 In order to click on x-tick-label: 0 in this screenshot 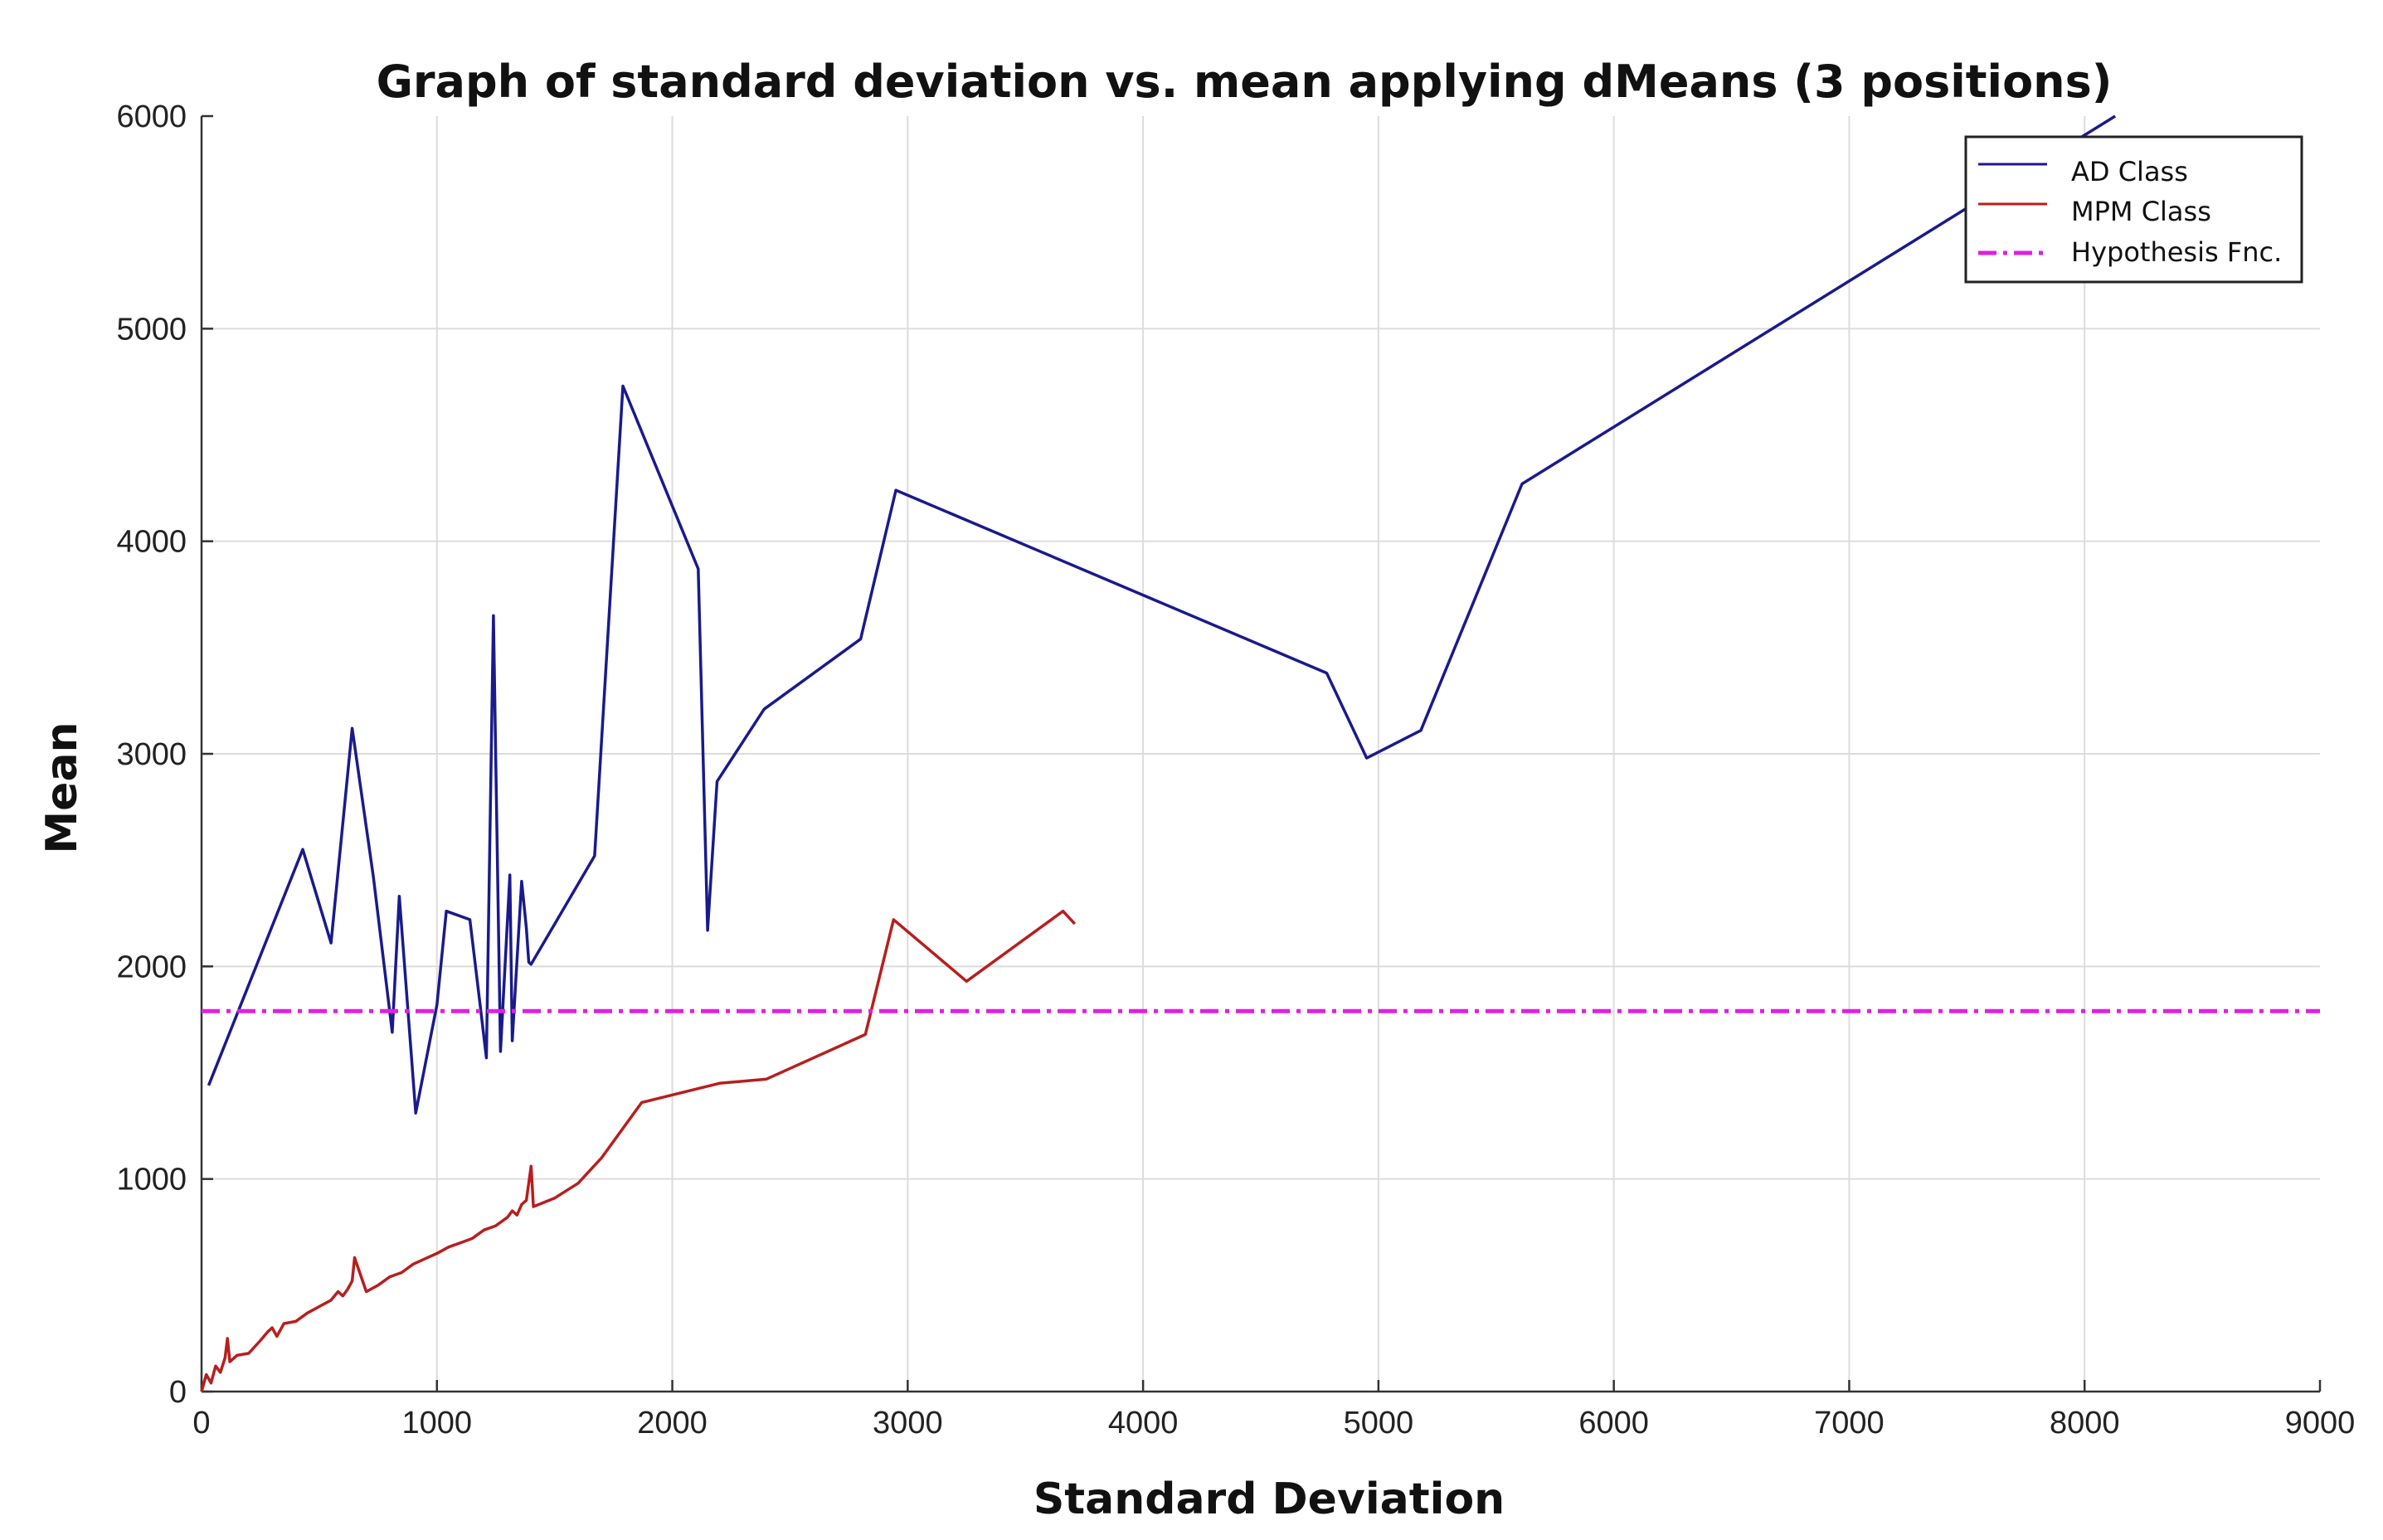, I will do `click(201, 1423)`.